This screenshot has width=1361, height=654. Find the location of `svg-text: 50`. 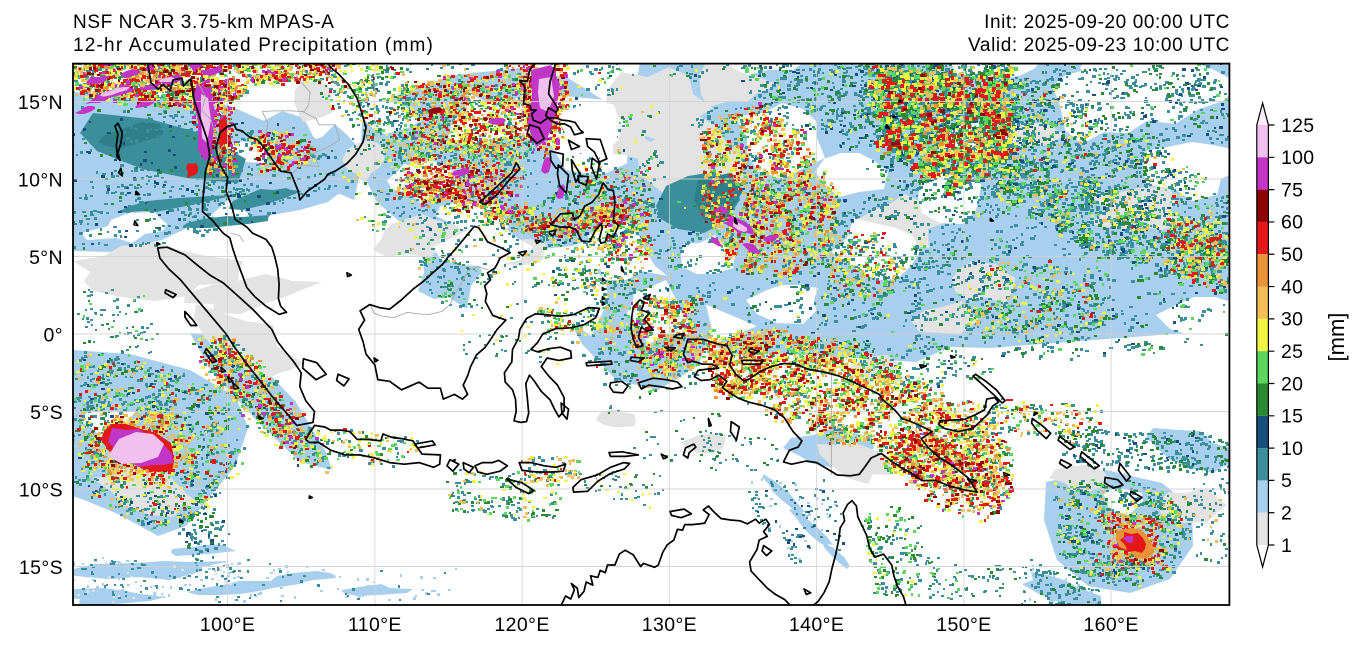

svg-text: 50 is located at coordinates (1292, 255).